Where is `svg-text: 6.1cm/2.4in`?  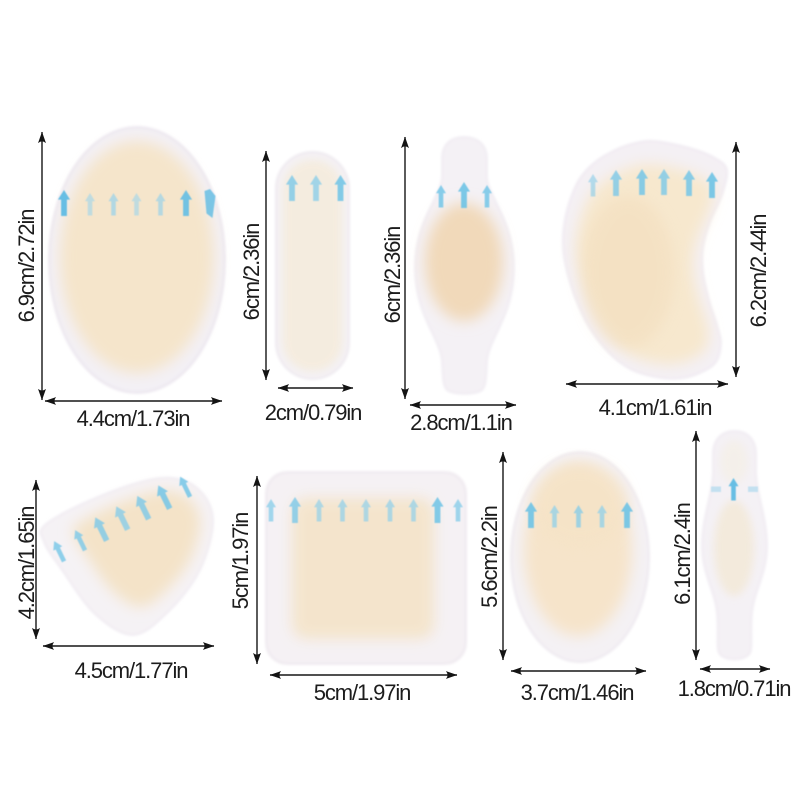
svg-text: 6.1cm/2.4in is located at coordinates (682, 554).